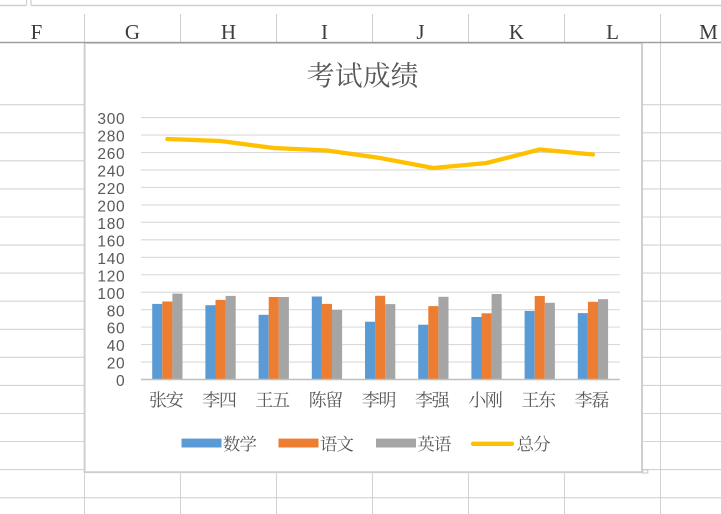  What do you see at coordinates (111, 137) in the screenshot?
I see `svg-text: 280` at bounding box center [111, 137].